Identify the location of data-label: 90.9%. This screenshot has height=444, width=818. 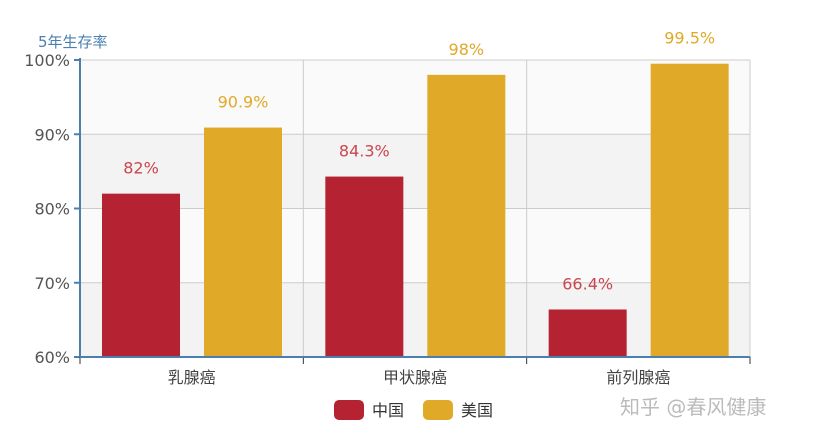
(243, 102).